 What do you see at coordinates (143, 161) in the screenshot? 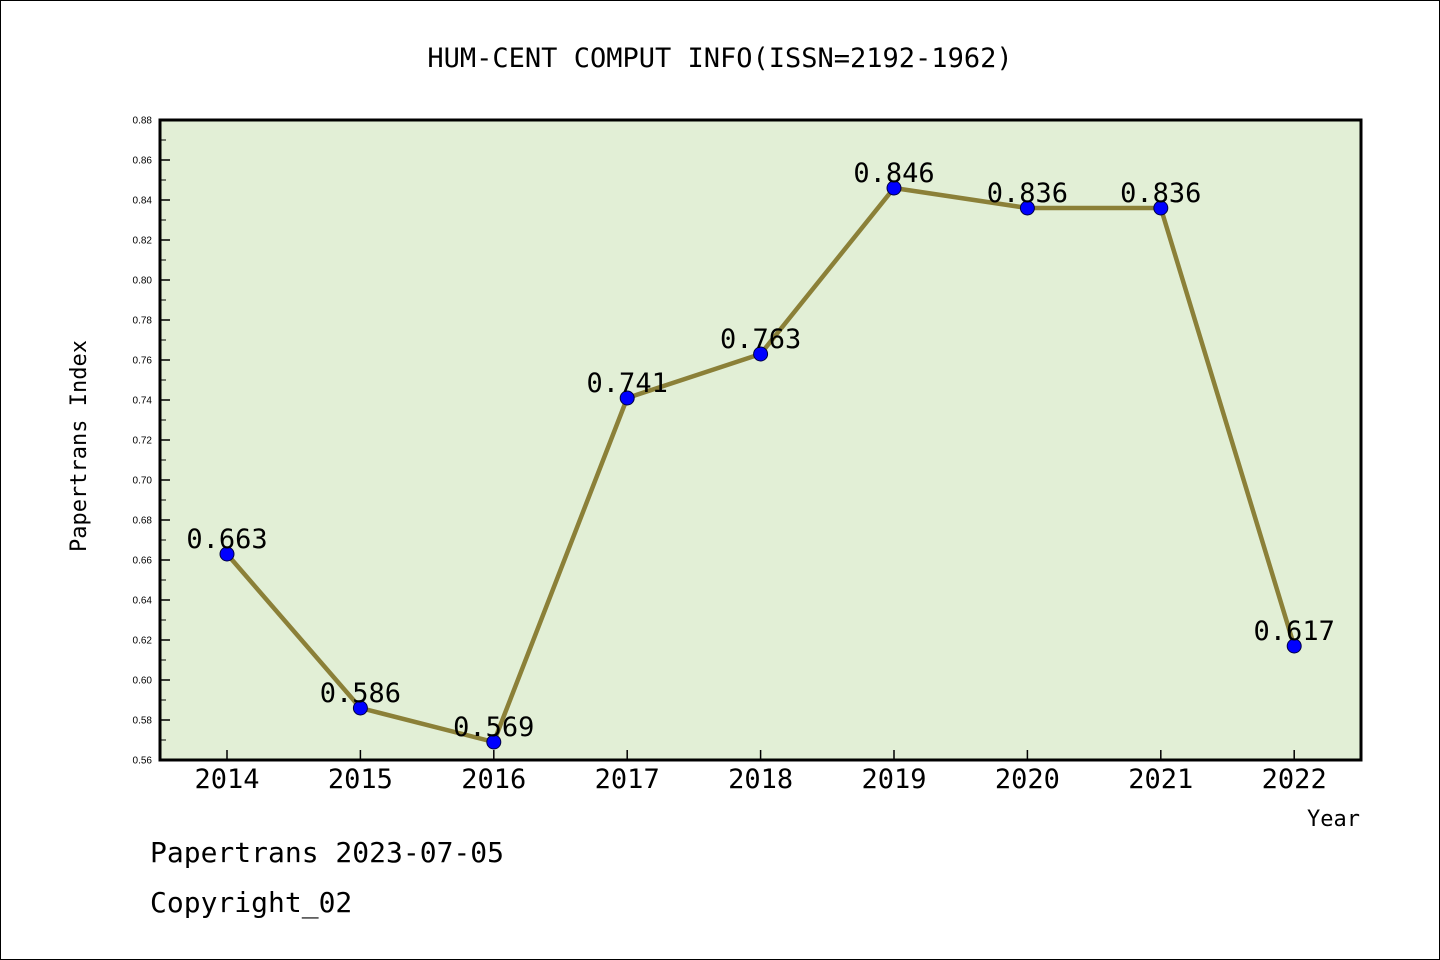
I see `y-tick-label: 0.86` at bounding box center [143, 161].